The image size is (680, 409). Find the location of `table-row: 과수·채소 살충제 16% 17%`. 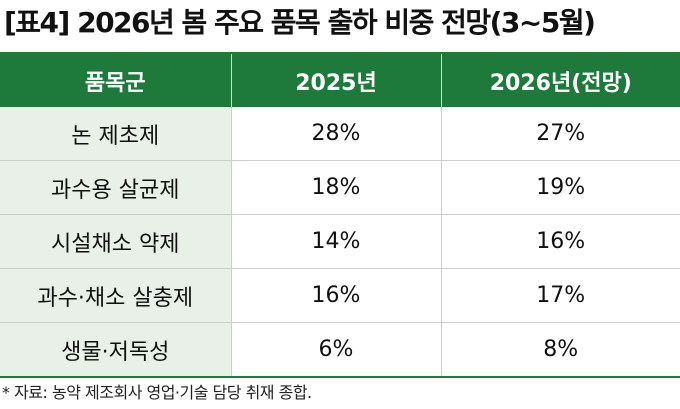

table-row: 과수·채소 살충제 16% 17% is located at coordinates (340, 295).